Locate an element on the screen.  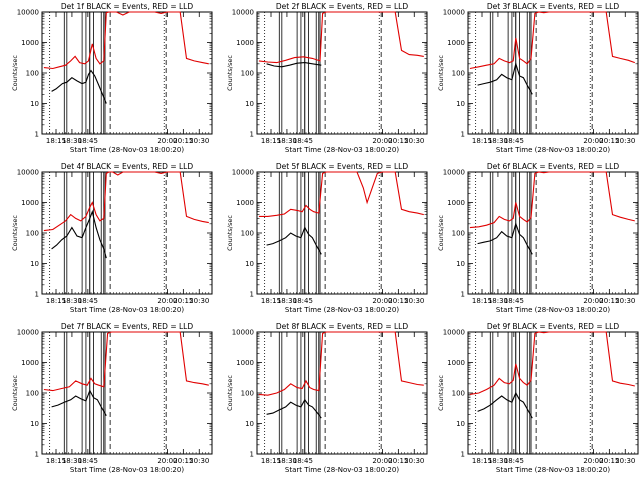
chart-title: Det 4f BLACK = Events, RED = LLD is located at coordinates (127, 166).